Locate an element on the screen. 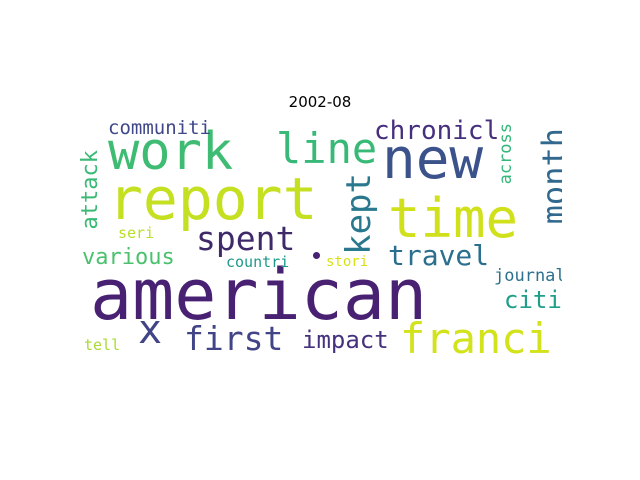 Image resolution: width=640 pixels, height=480 pixels. word-journal: journal is located at coordinates (528, 276).